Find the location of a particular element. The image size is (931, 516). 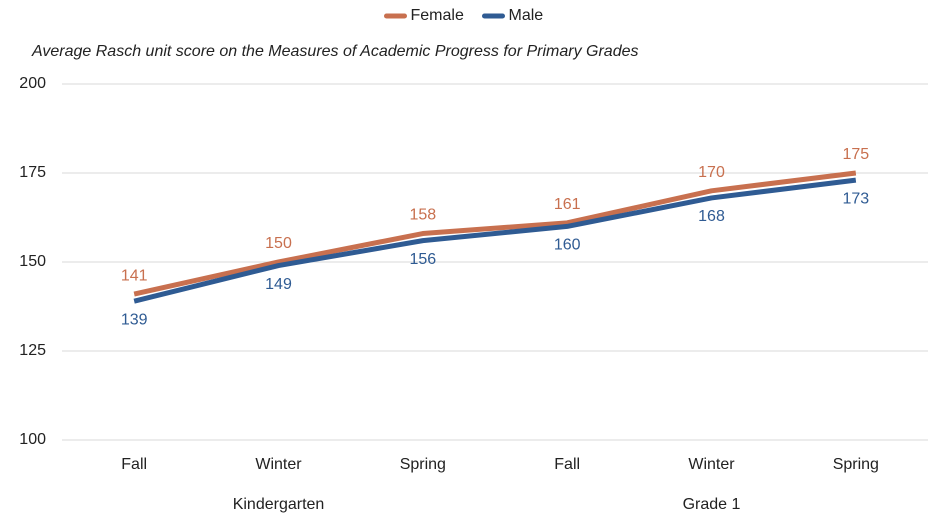

data-label: 170 is located at coordinates (711, 172).